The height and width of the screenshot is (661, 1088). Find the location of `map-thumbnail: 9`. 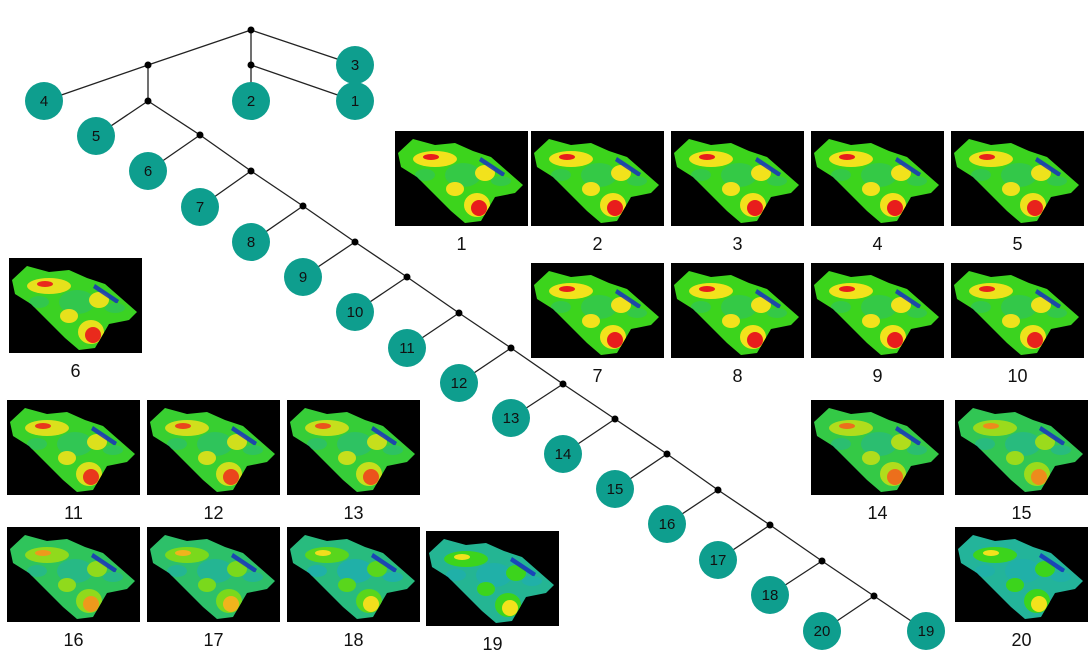

map-thumbnail: 9 is located at coordinates (877, 325).